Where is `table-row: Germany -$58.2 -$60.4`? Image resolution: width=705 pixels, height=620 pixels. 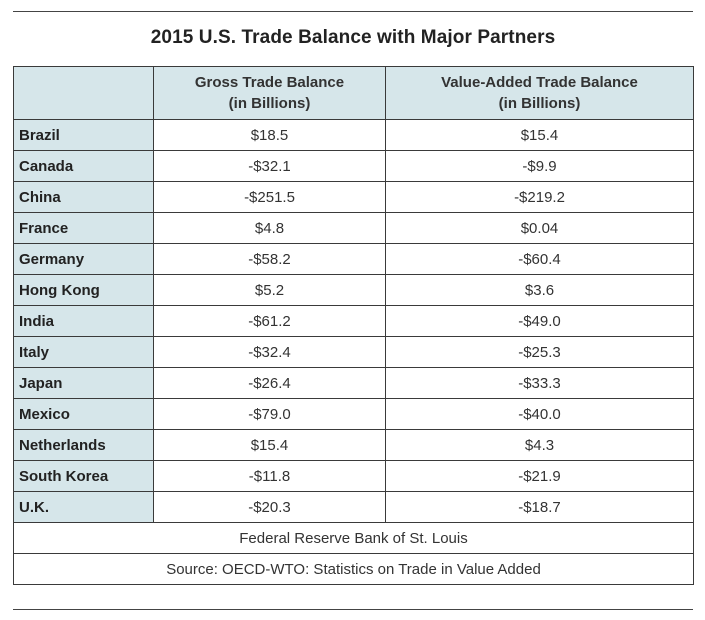
table-row: Germany -$58.2 -$60.4 is located at coordinates (353, 259).